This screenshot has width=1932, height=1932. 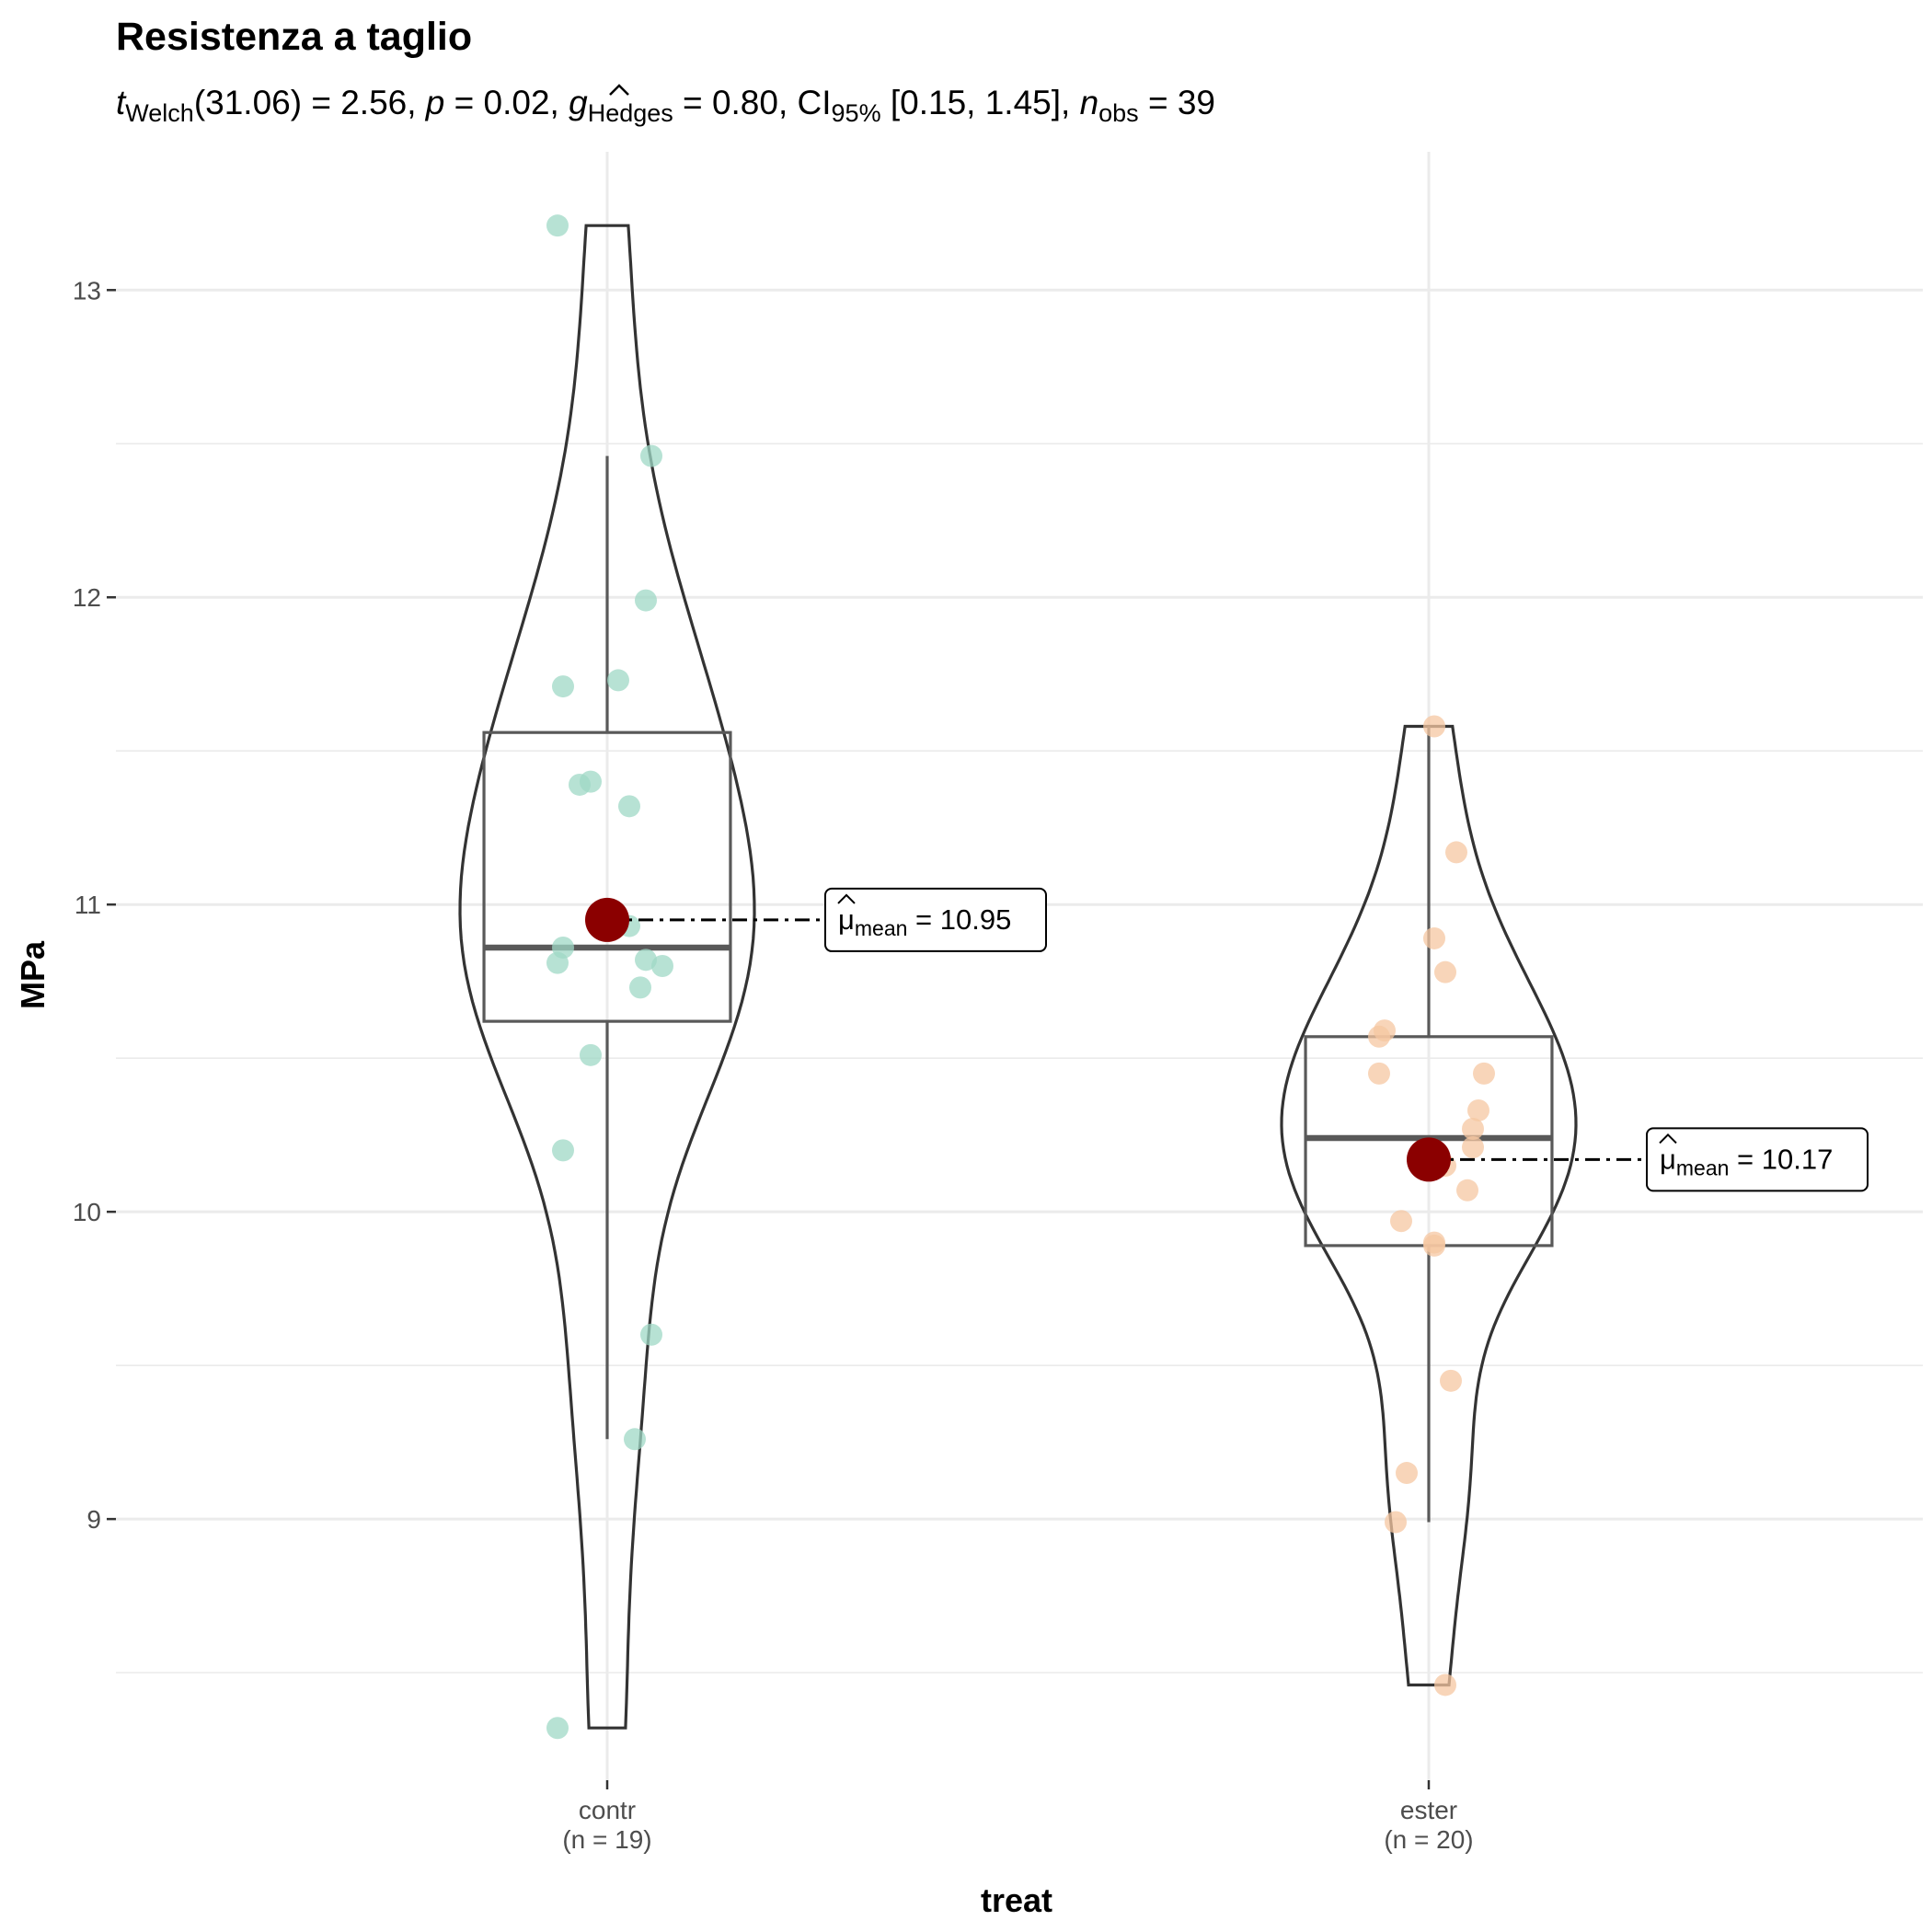 What do you see at coordinates (87, 290) in the screenshot?
I see `y-tick-label: 13` at bounding box center [87, 290].